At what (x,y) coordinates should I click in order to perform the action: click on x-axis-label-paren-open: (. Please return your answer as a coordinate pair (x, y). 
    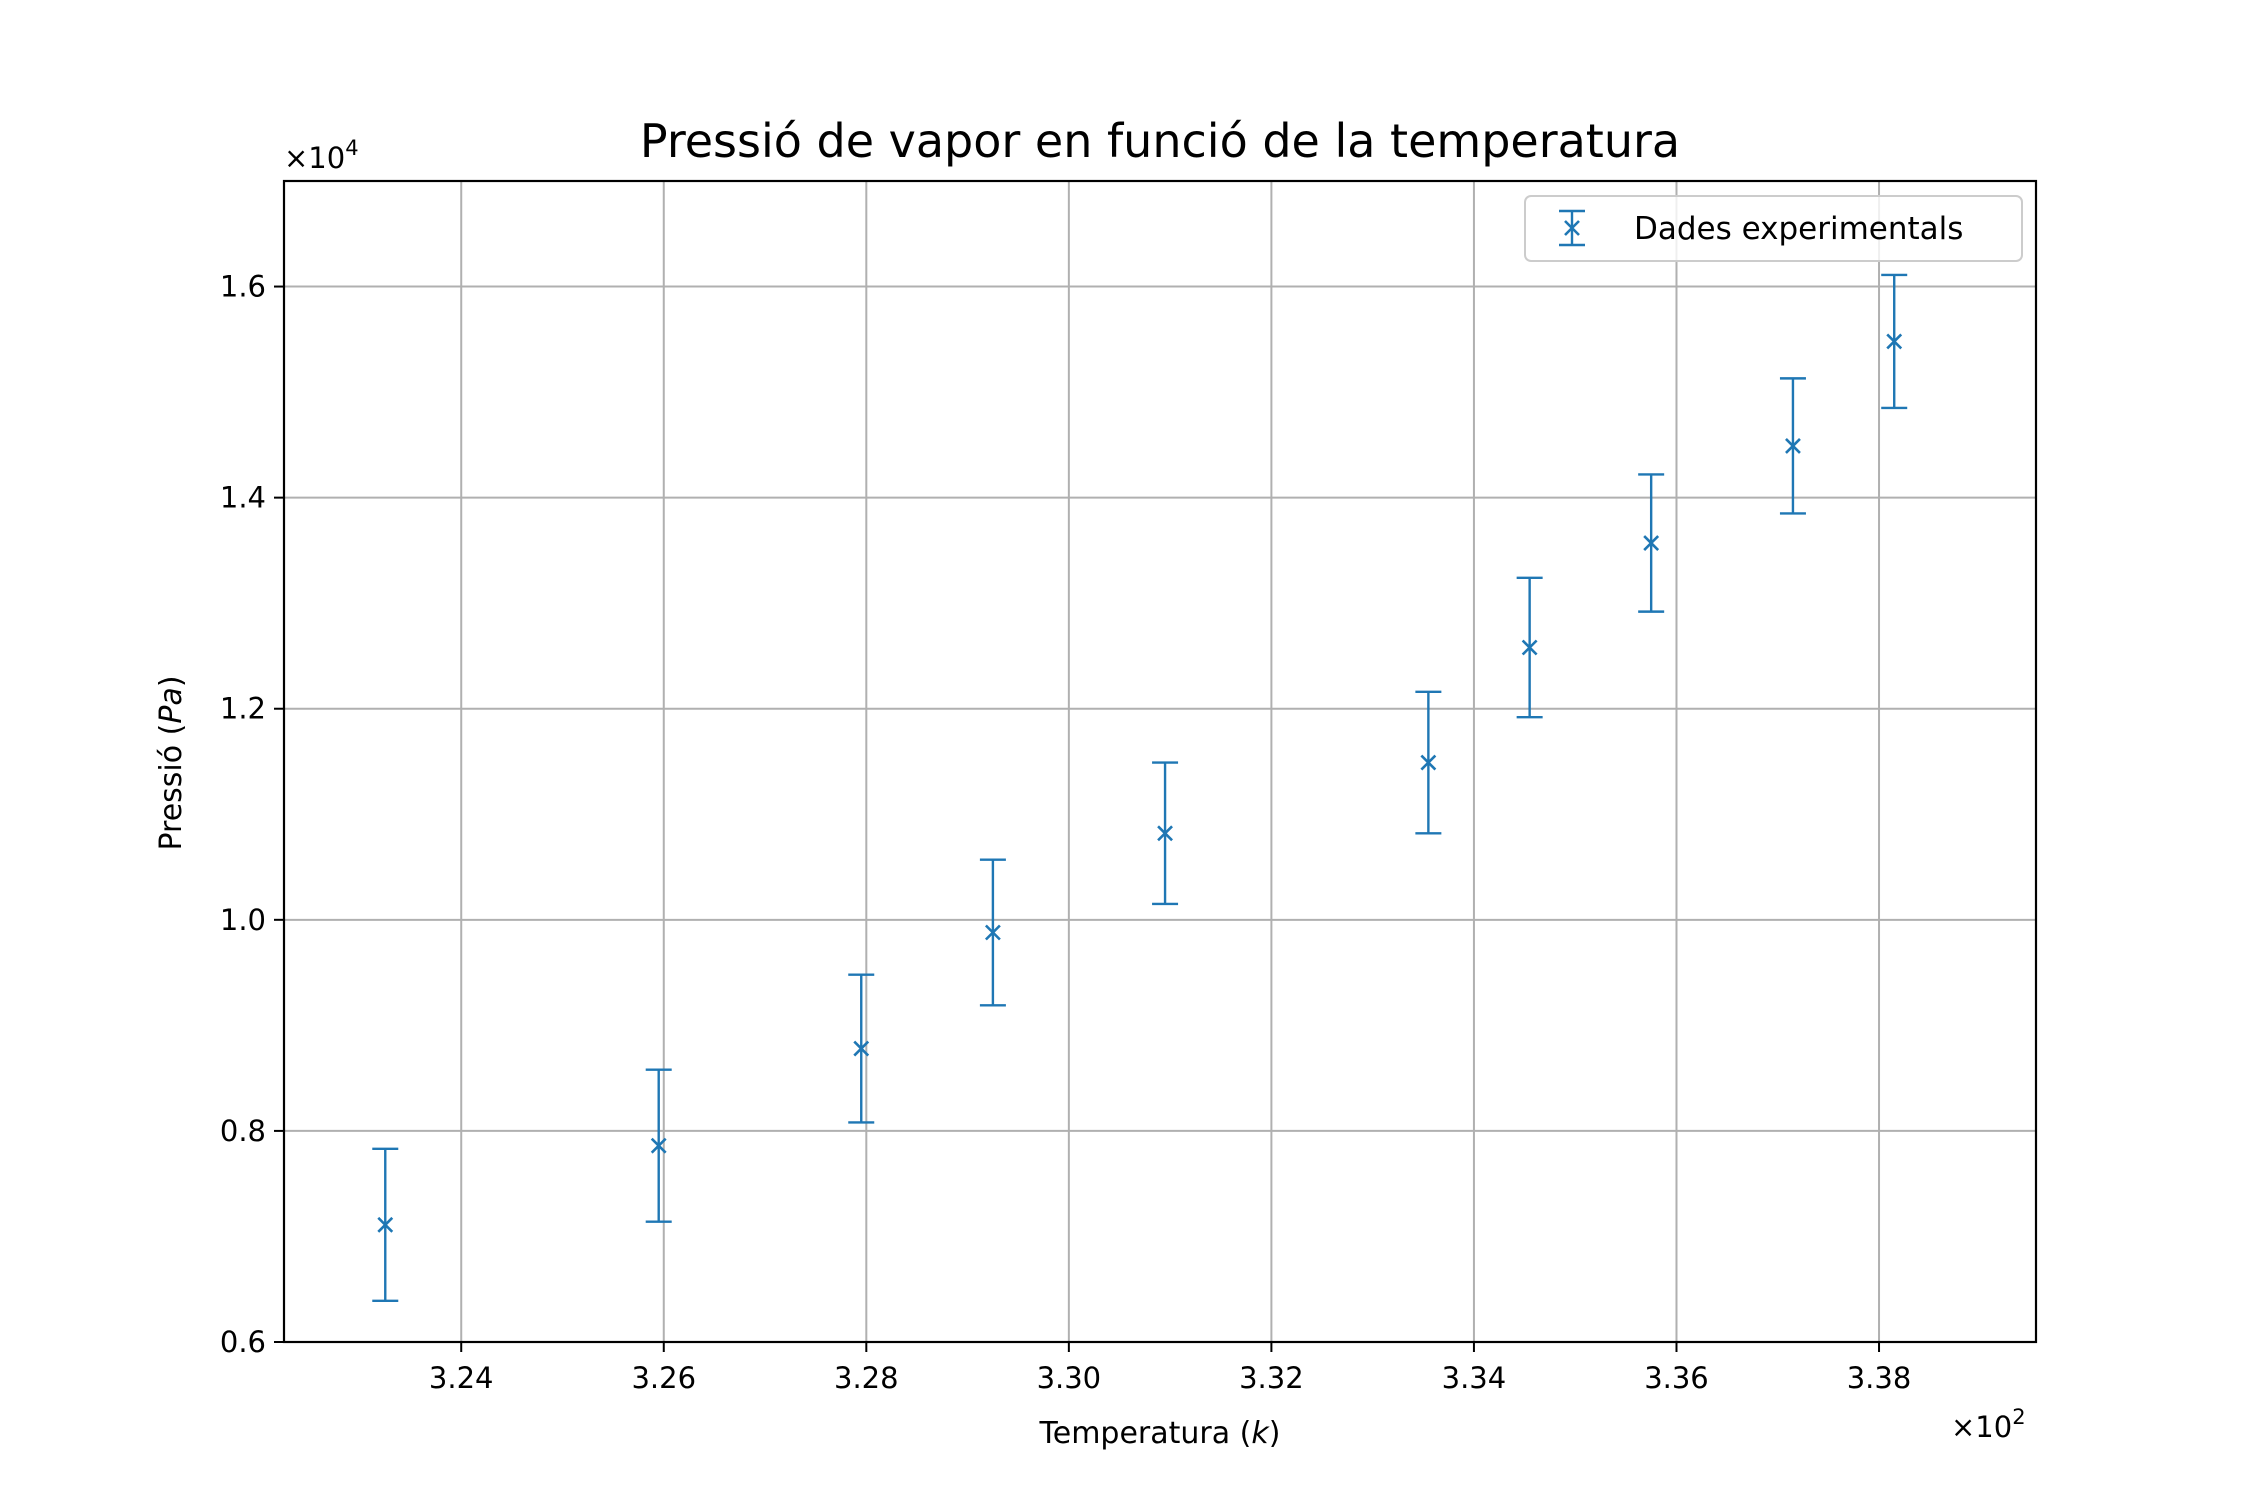
    Looking at the image, I should click on (1240, 1433).